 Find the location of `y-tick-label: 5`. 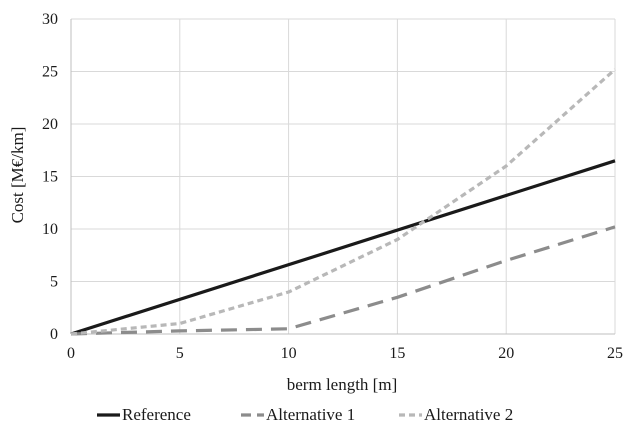

y-tick-label: 5 is located at coordinates (54, 282).